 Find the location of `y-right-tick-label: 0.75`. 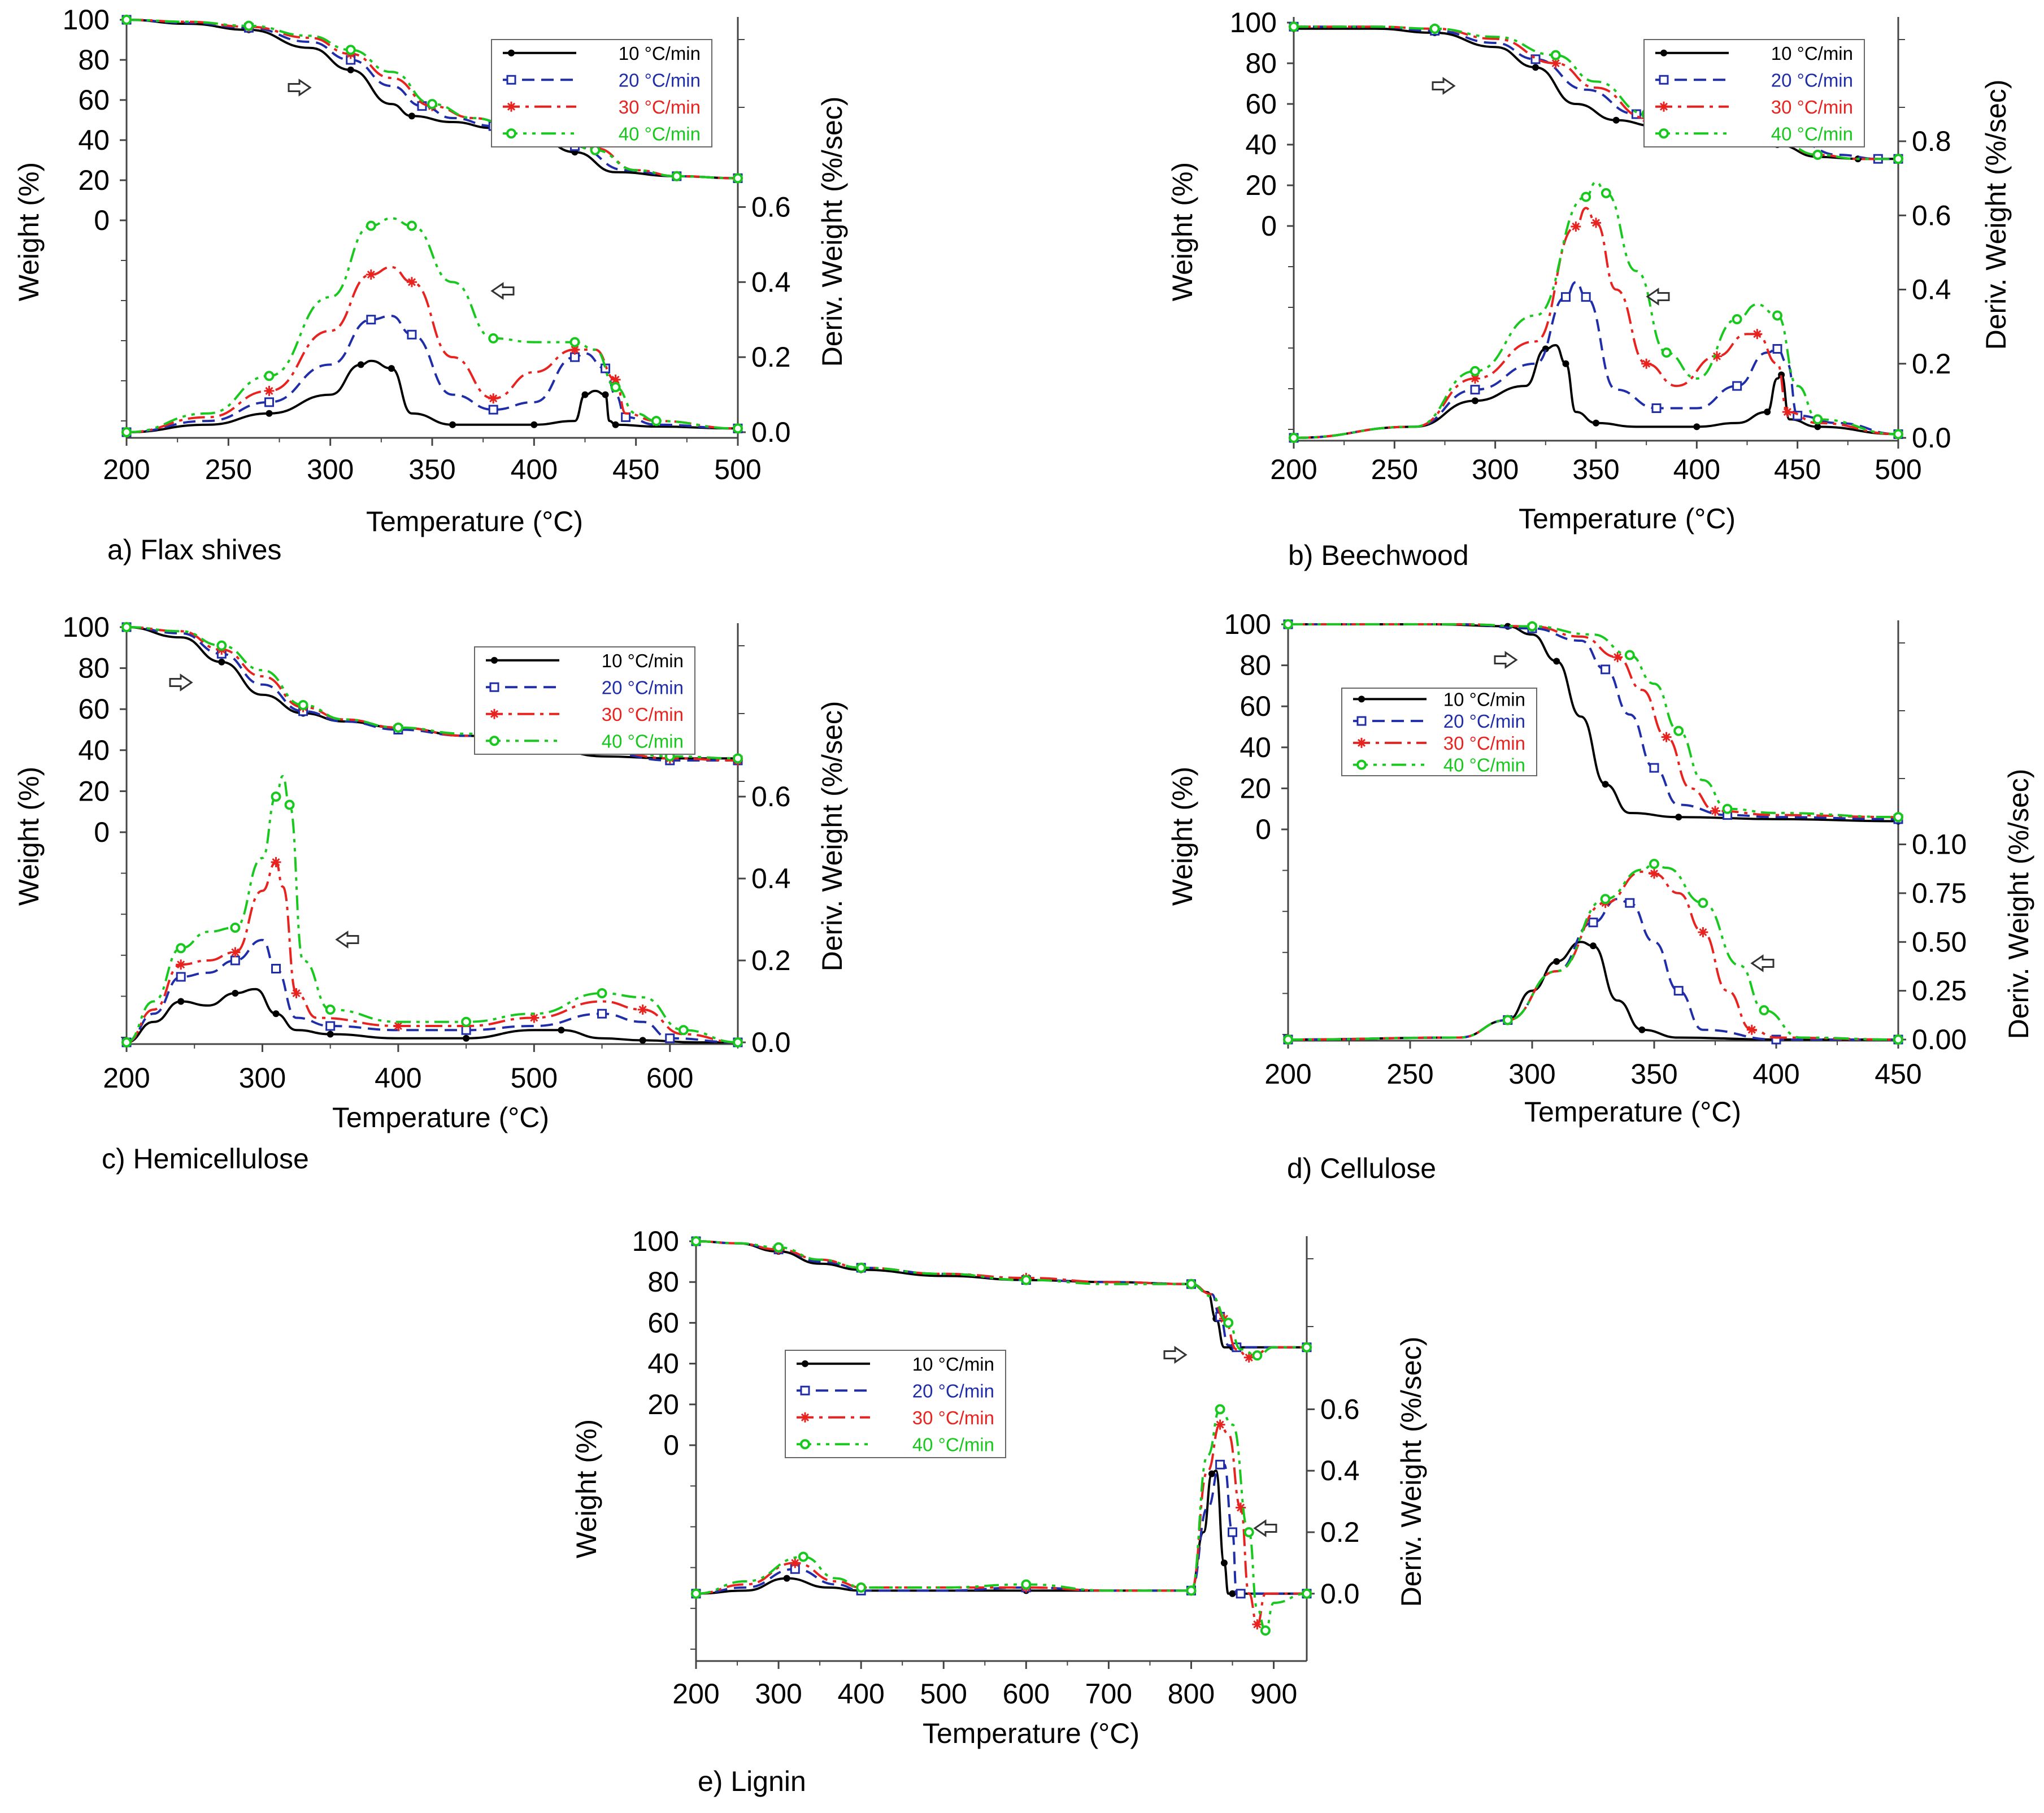

y-right-tick-label: 0.75 is located at coordinates (1939, 893).